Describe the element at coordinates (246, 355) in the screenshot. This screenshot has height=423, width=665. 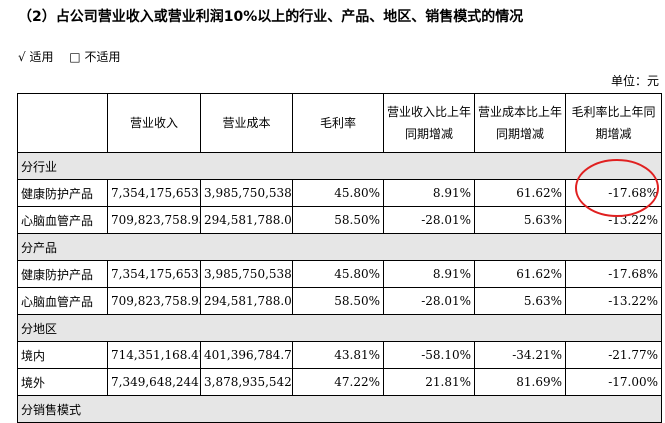
I see `cell: 401,396,784.71` at that location.